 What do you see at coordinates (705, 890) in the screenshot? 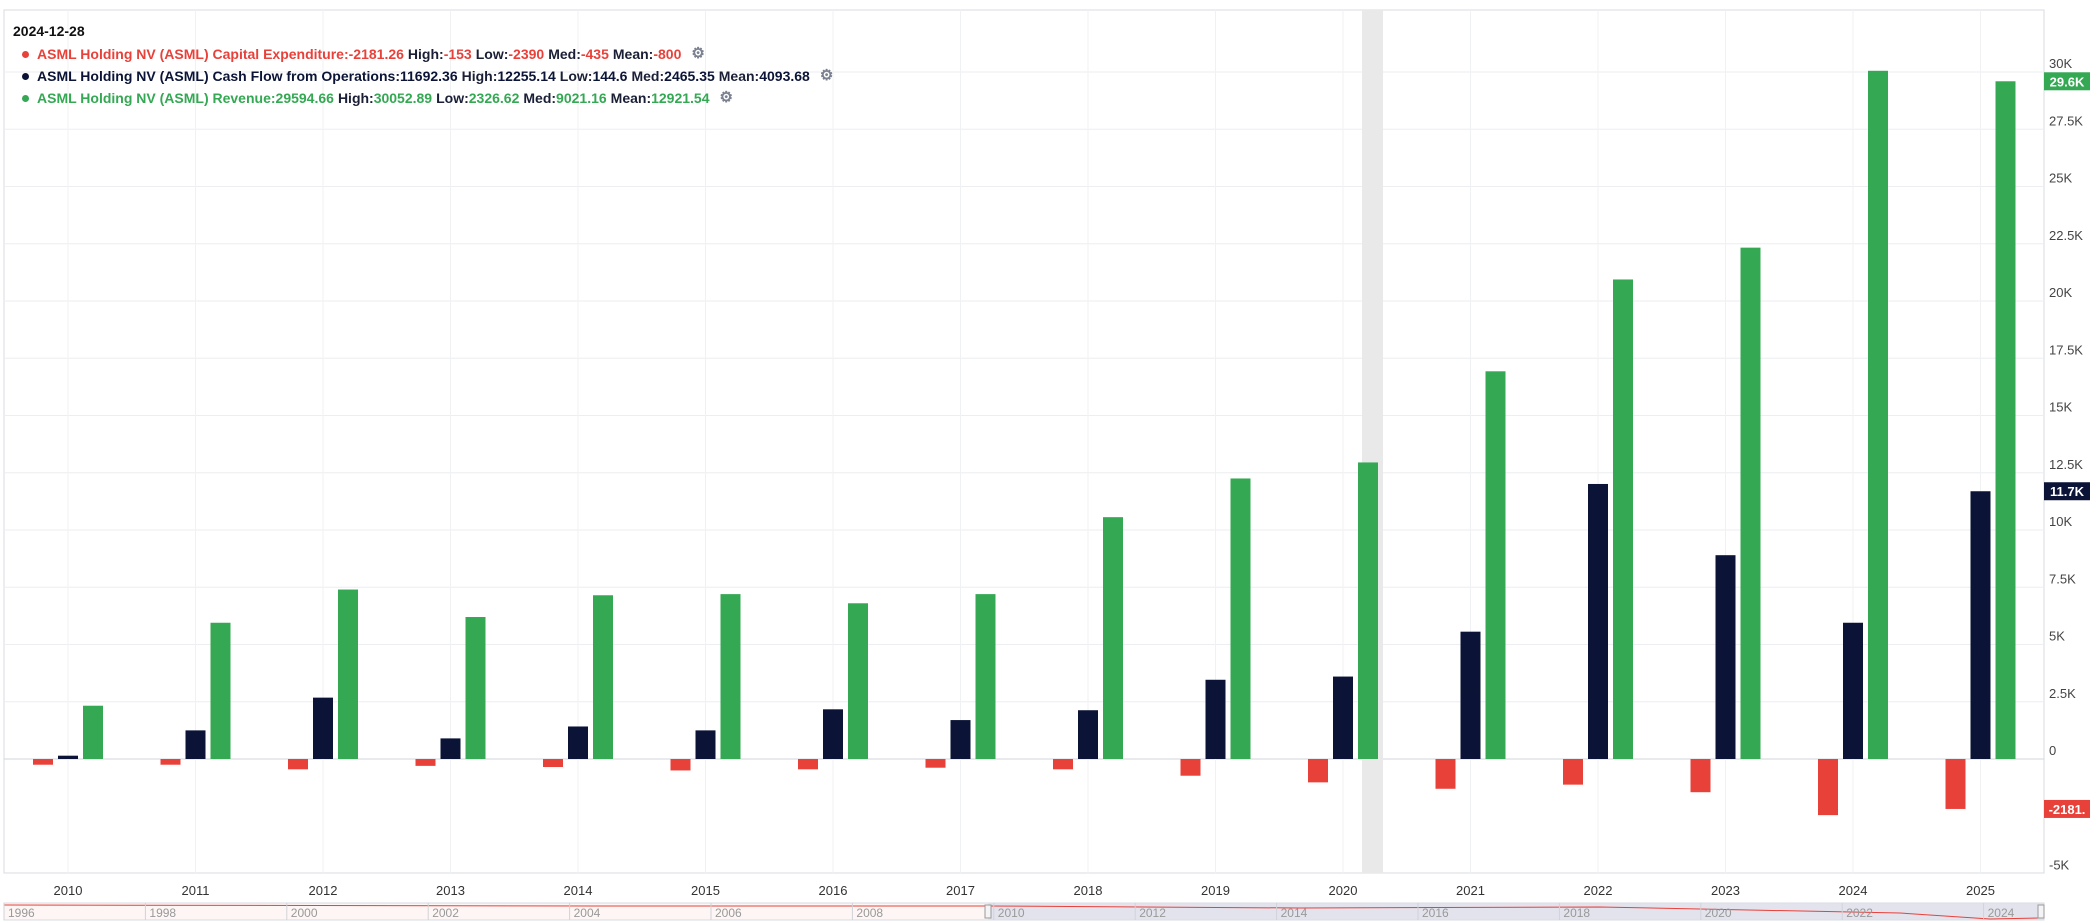
I see `x-tick-label: 2015` at bounding box center [705, 890].